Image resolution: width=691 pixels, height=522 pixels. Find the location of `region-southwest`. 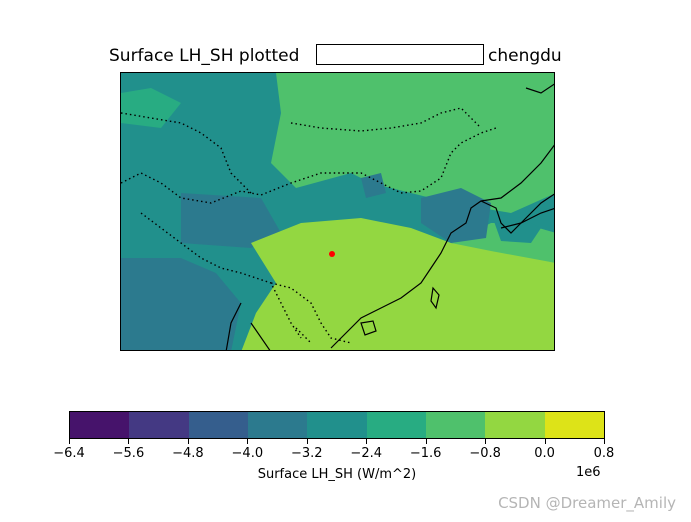

region-southwest is located at coordinates (181, 304).